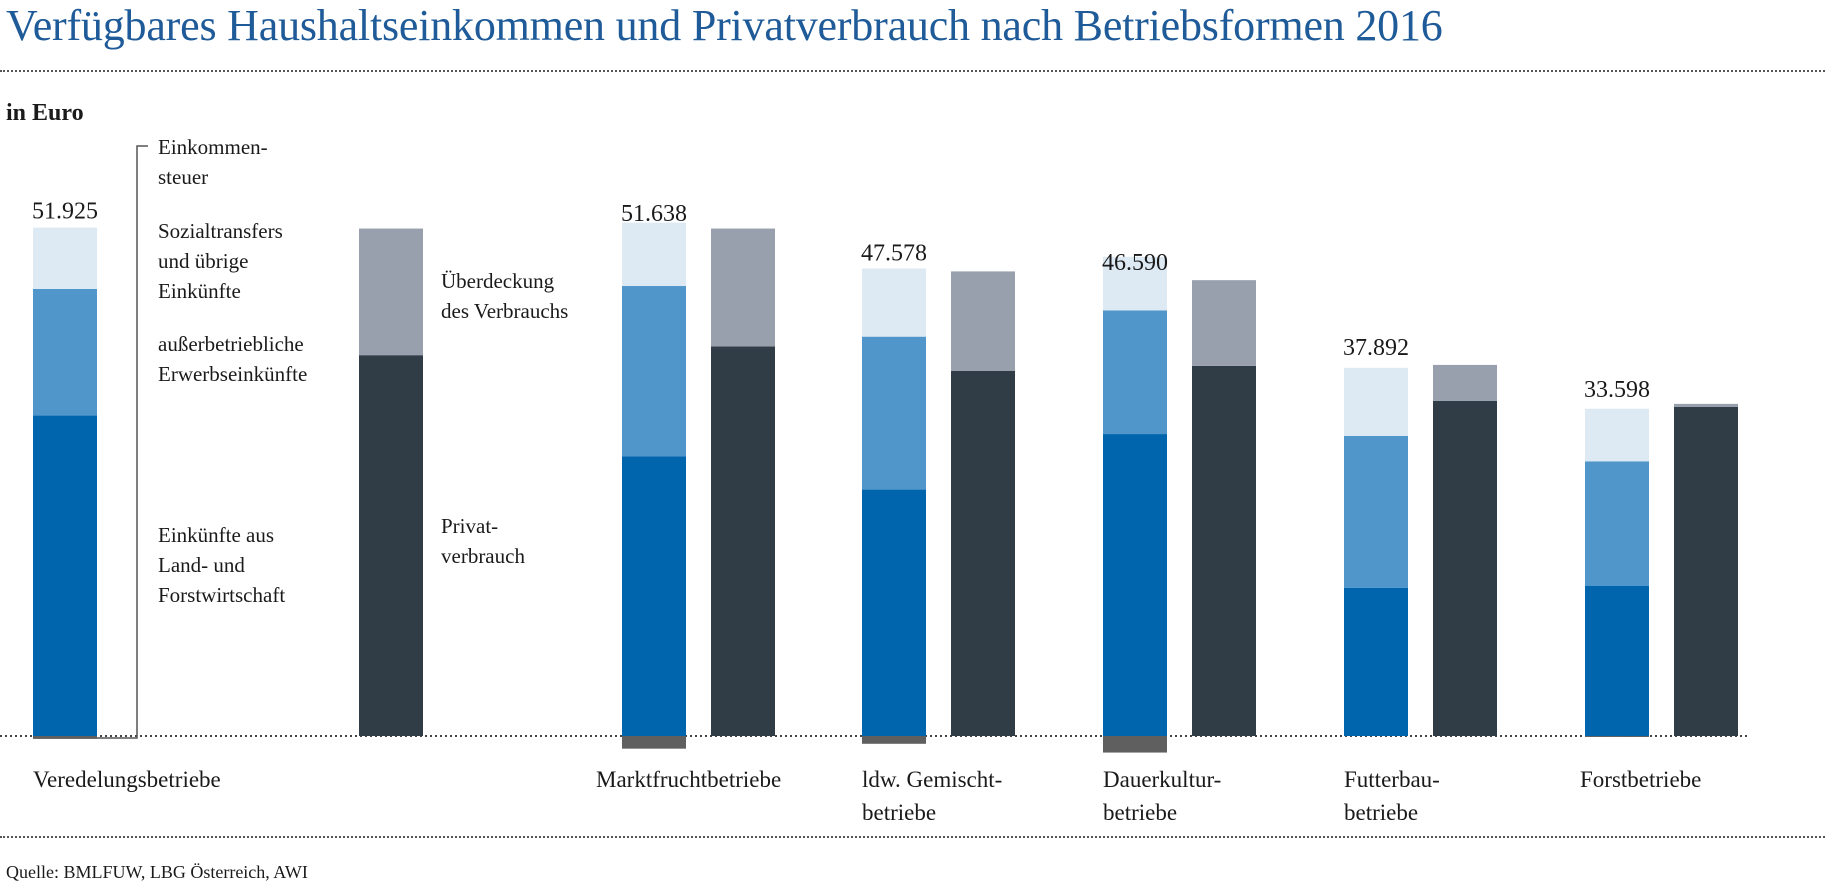  I want to click on total-label: 47.578, so click(894, 254).